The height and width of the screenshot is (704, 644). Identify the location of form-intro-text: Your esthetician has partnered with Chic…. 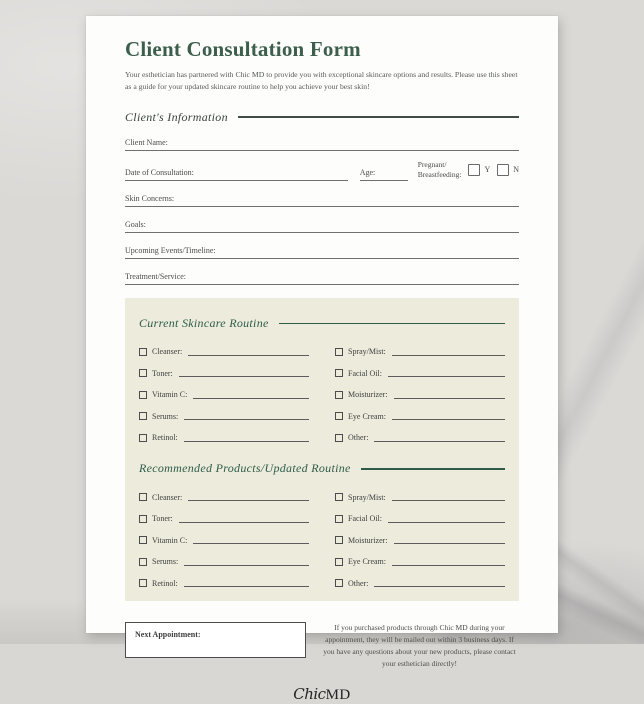
(321, 81).